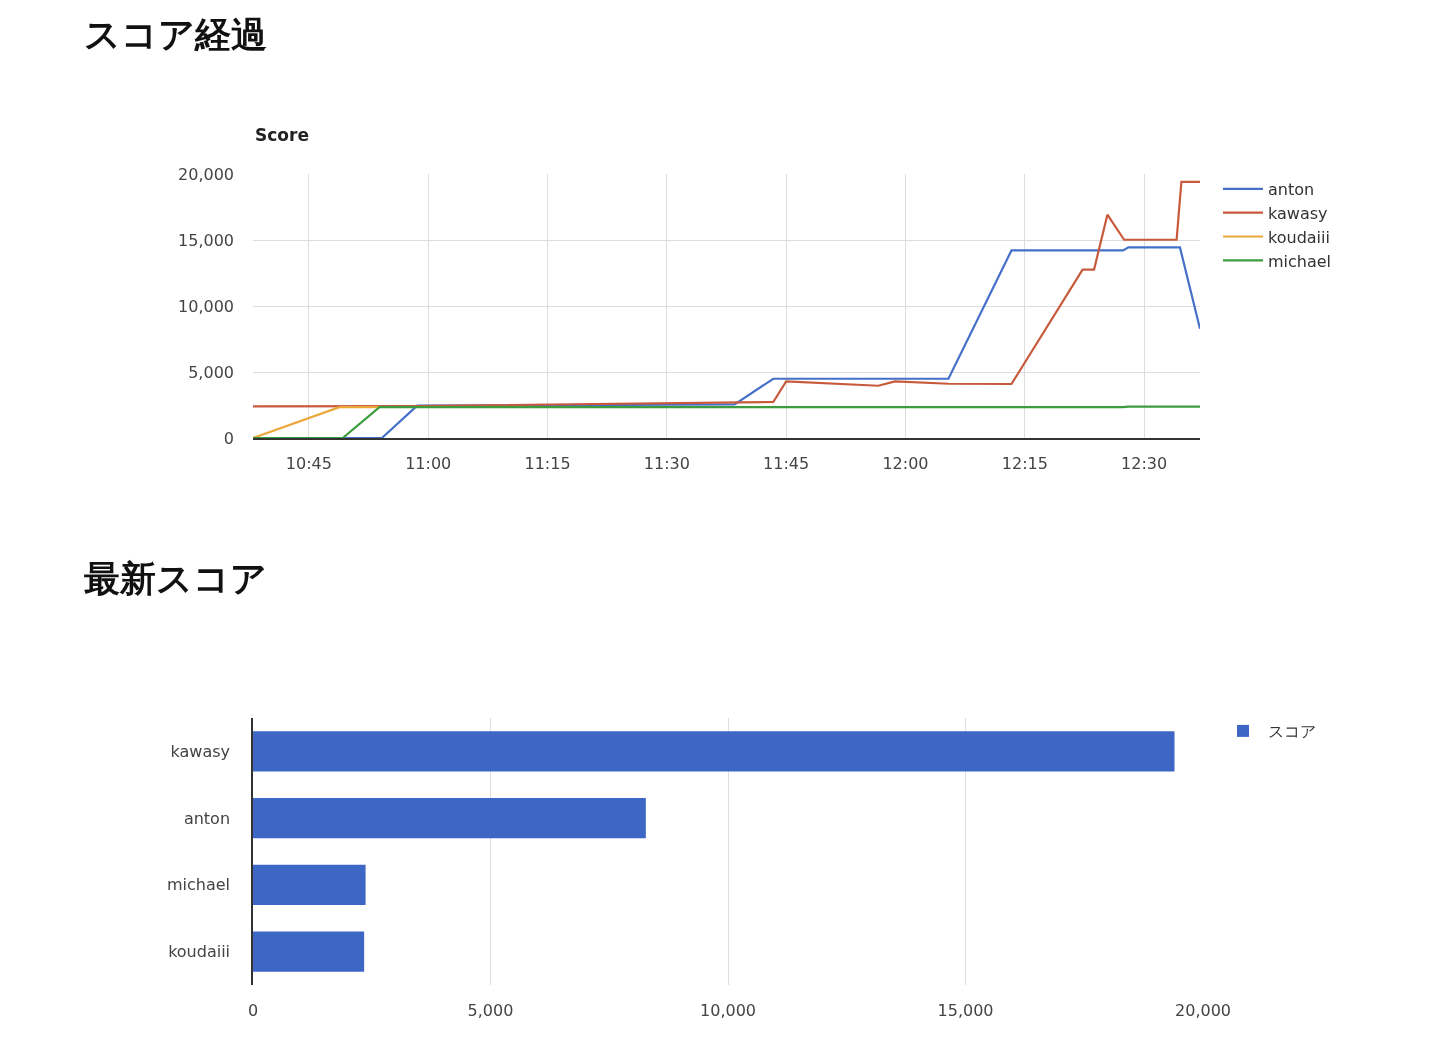 The width and height of the screenshot is (1440, 1048). Describe the element at coordinates (206, 174) in the screenshot. I see `y-tick-label: 20,000` at that location.